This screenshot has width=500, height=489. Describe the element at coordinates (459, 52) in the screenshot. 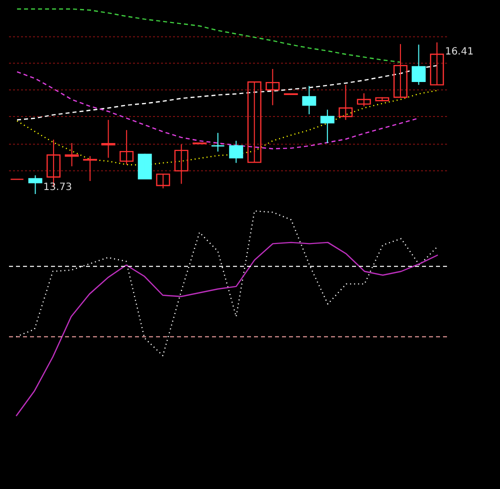

I see `annotation: 16.41` at that location.